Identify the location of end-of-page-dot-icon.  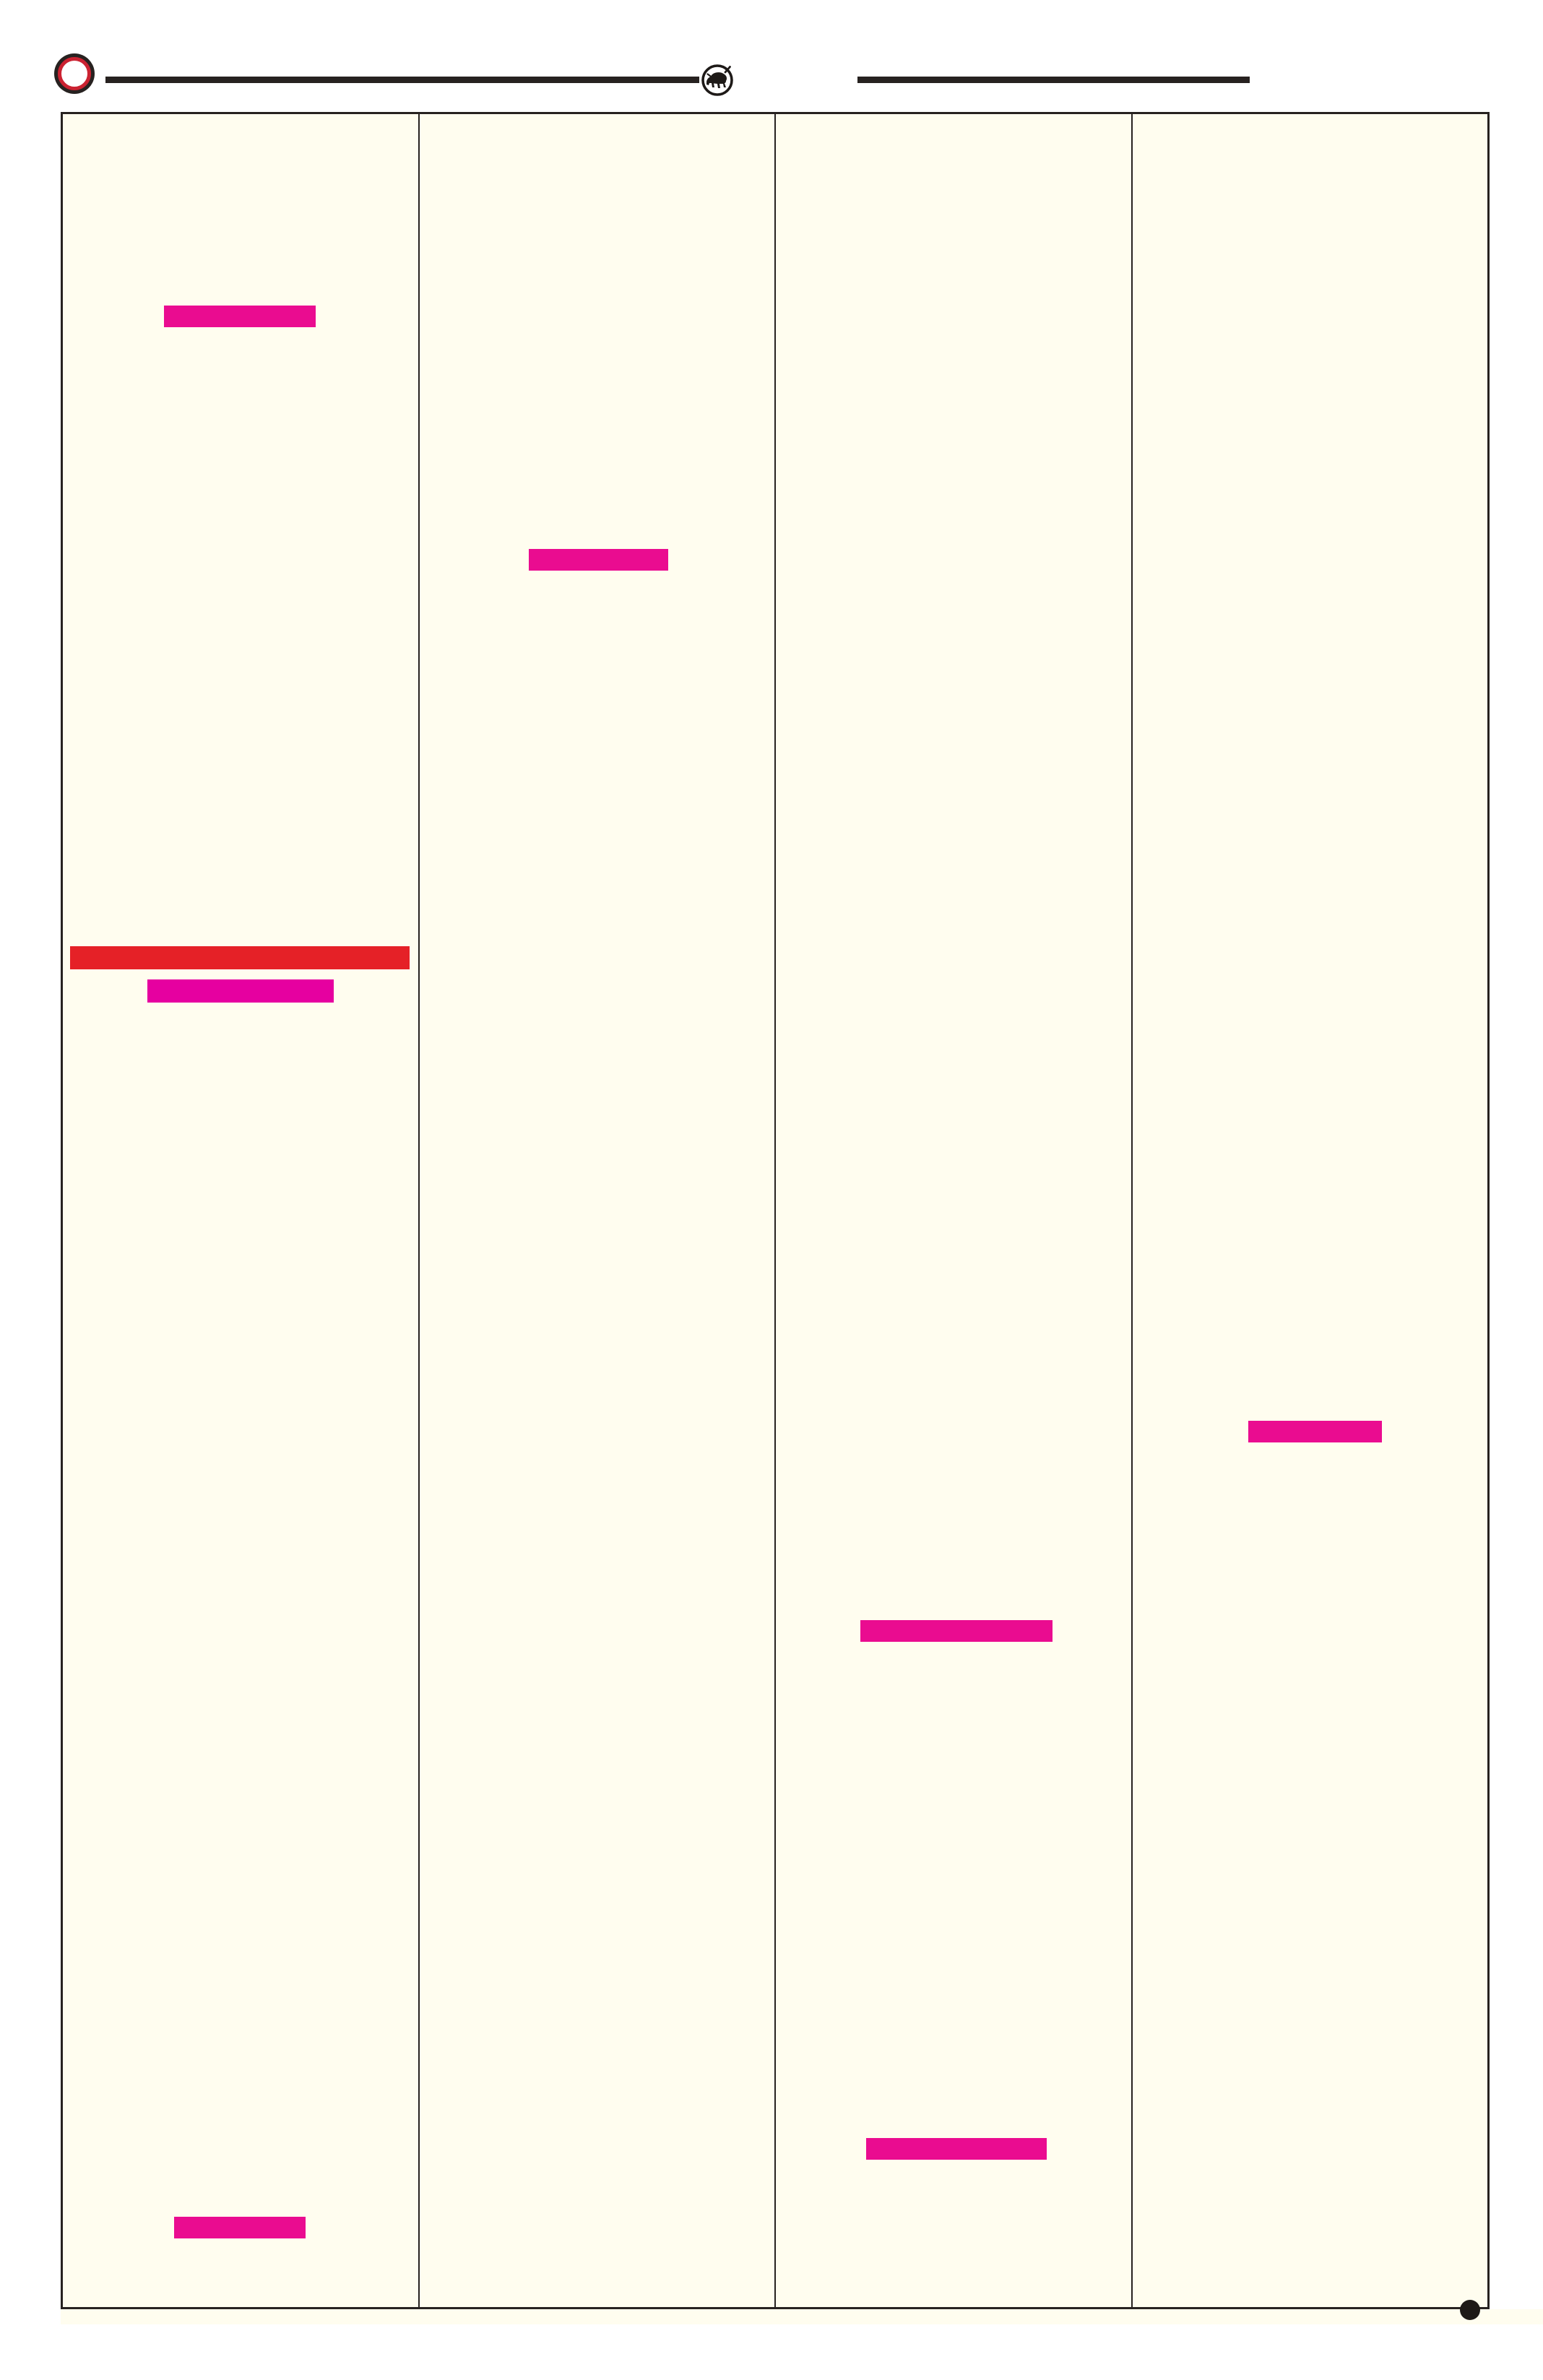
(1470, 2310).